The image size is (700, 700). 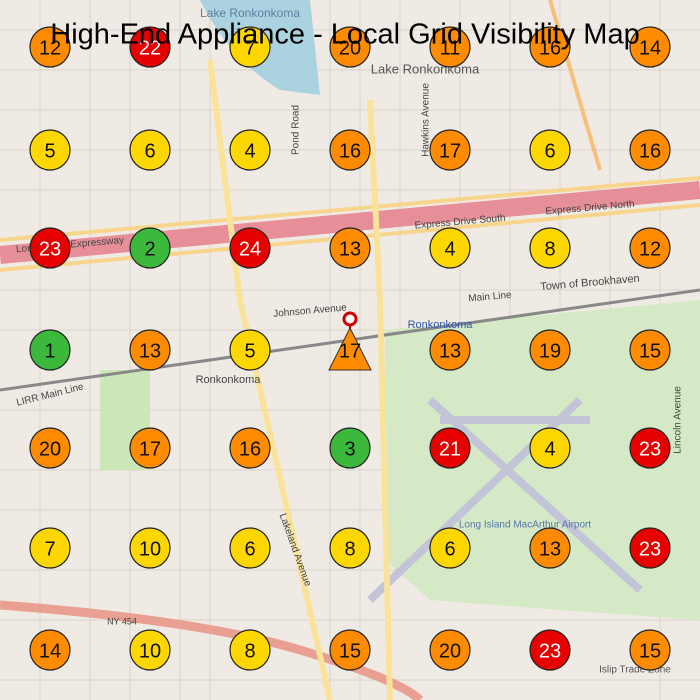 I want to click on map-label: Pond Road, so click(x=296, y=130).